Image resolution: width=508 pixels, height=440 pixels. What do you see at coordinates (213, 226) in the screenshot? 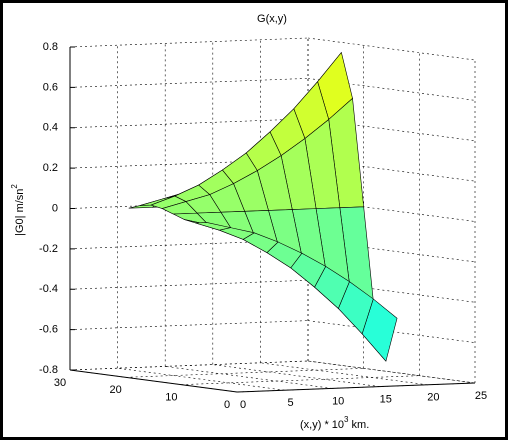
I see `surface-face` at bounding box center [213, 226].